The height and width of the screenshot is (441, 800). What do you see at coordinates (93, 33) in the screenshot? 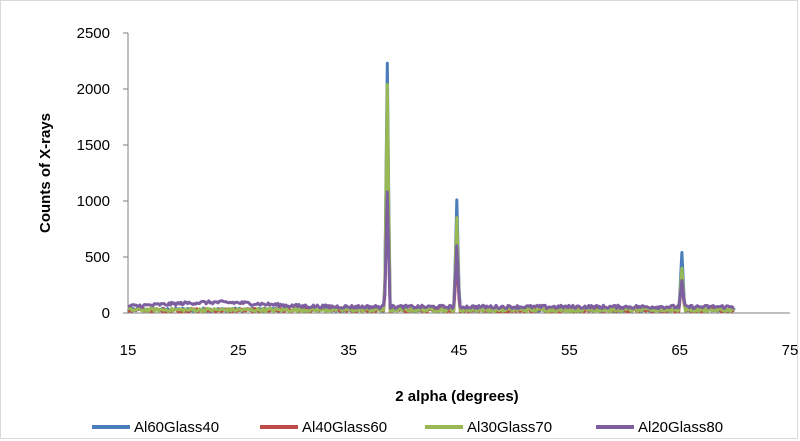
I see `y-tick-label: 2500` at bounding box center [93, 33].